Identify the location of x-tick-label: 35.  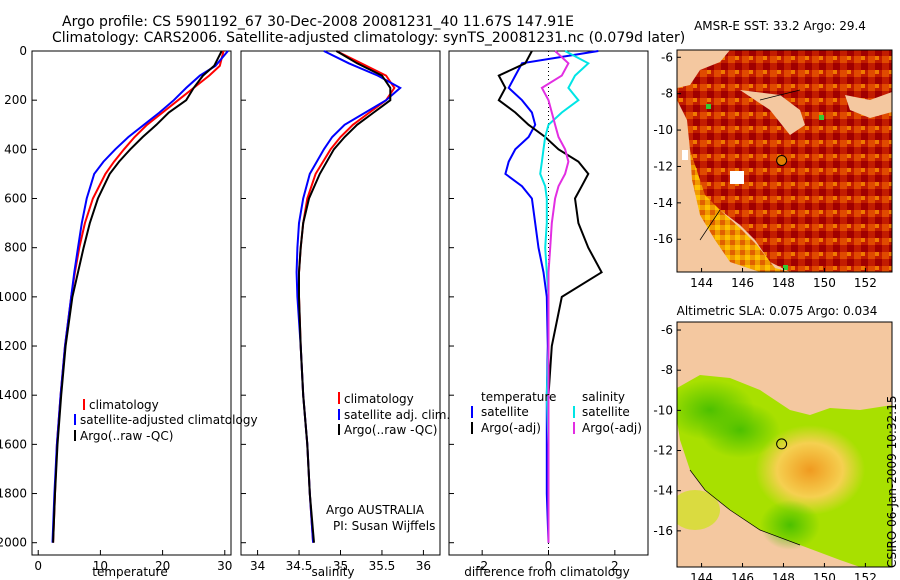
(340, 566).